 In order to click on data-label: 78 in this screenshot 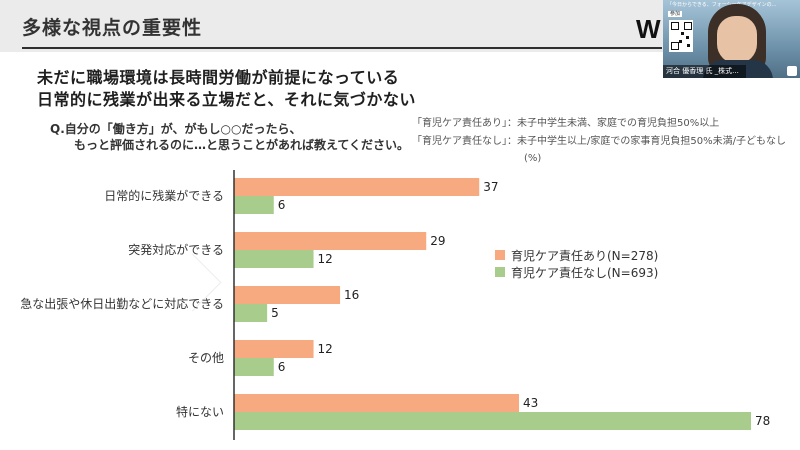, I will do `click(762, 421)`.